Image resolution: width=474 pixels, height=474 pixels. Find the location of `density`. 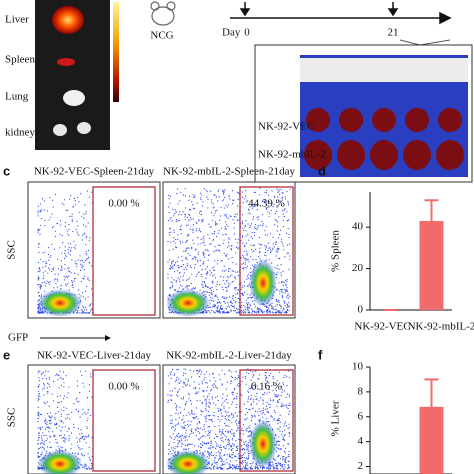

density is located at coordinates (263, 444).